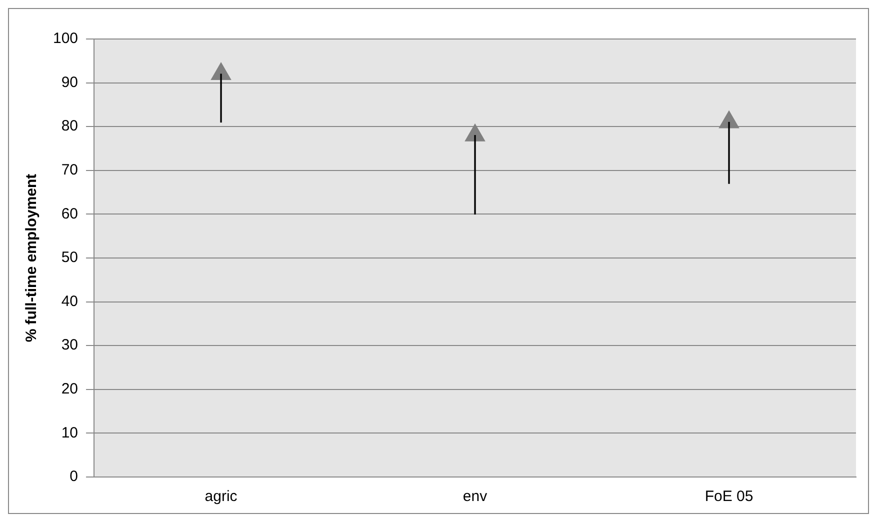 This screenshot has width=877, height=522. What do you see at coordinates (74, 477) in the screenshot?
I see `y-tick-label: 0` at bounding box center [74, 477].